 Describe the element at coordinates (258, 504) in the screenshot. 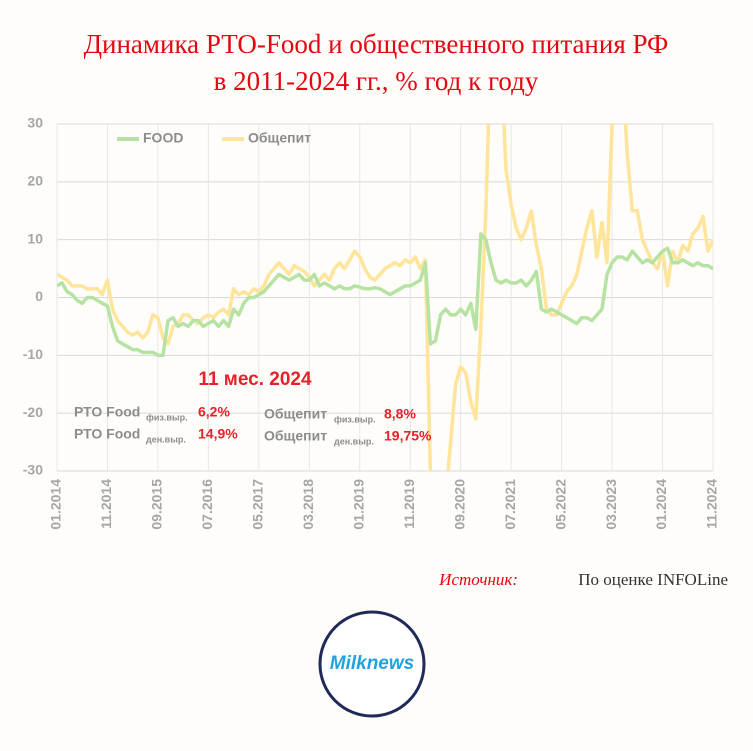

I see `x-tick-label: 05.2017` at that location.